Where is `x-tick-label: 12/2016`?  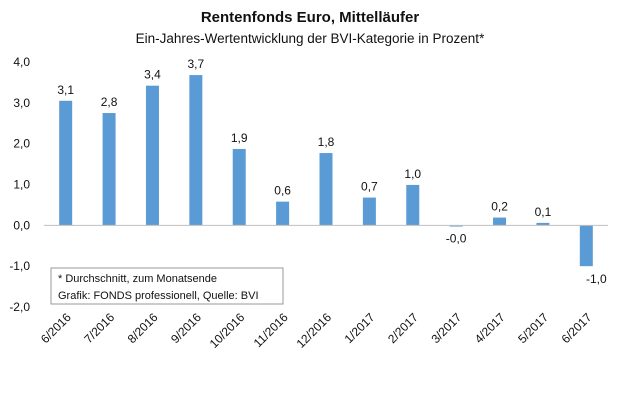
x-tick-label: 12/2016 is located at coordinates (314, 330).